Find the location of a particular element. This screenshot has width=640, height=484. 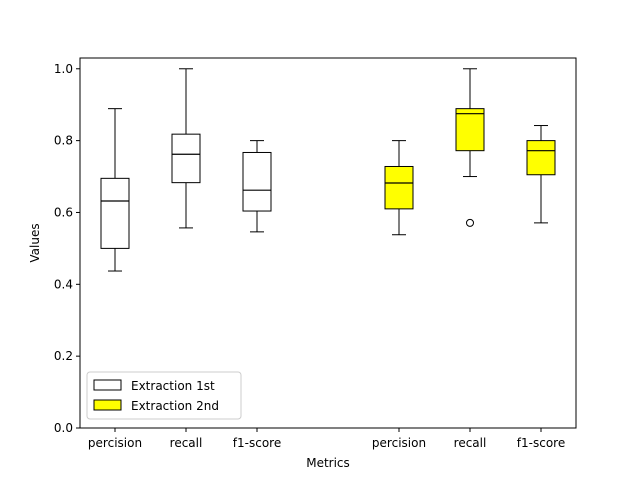

legend-box is located at coordinates (164, 395).